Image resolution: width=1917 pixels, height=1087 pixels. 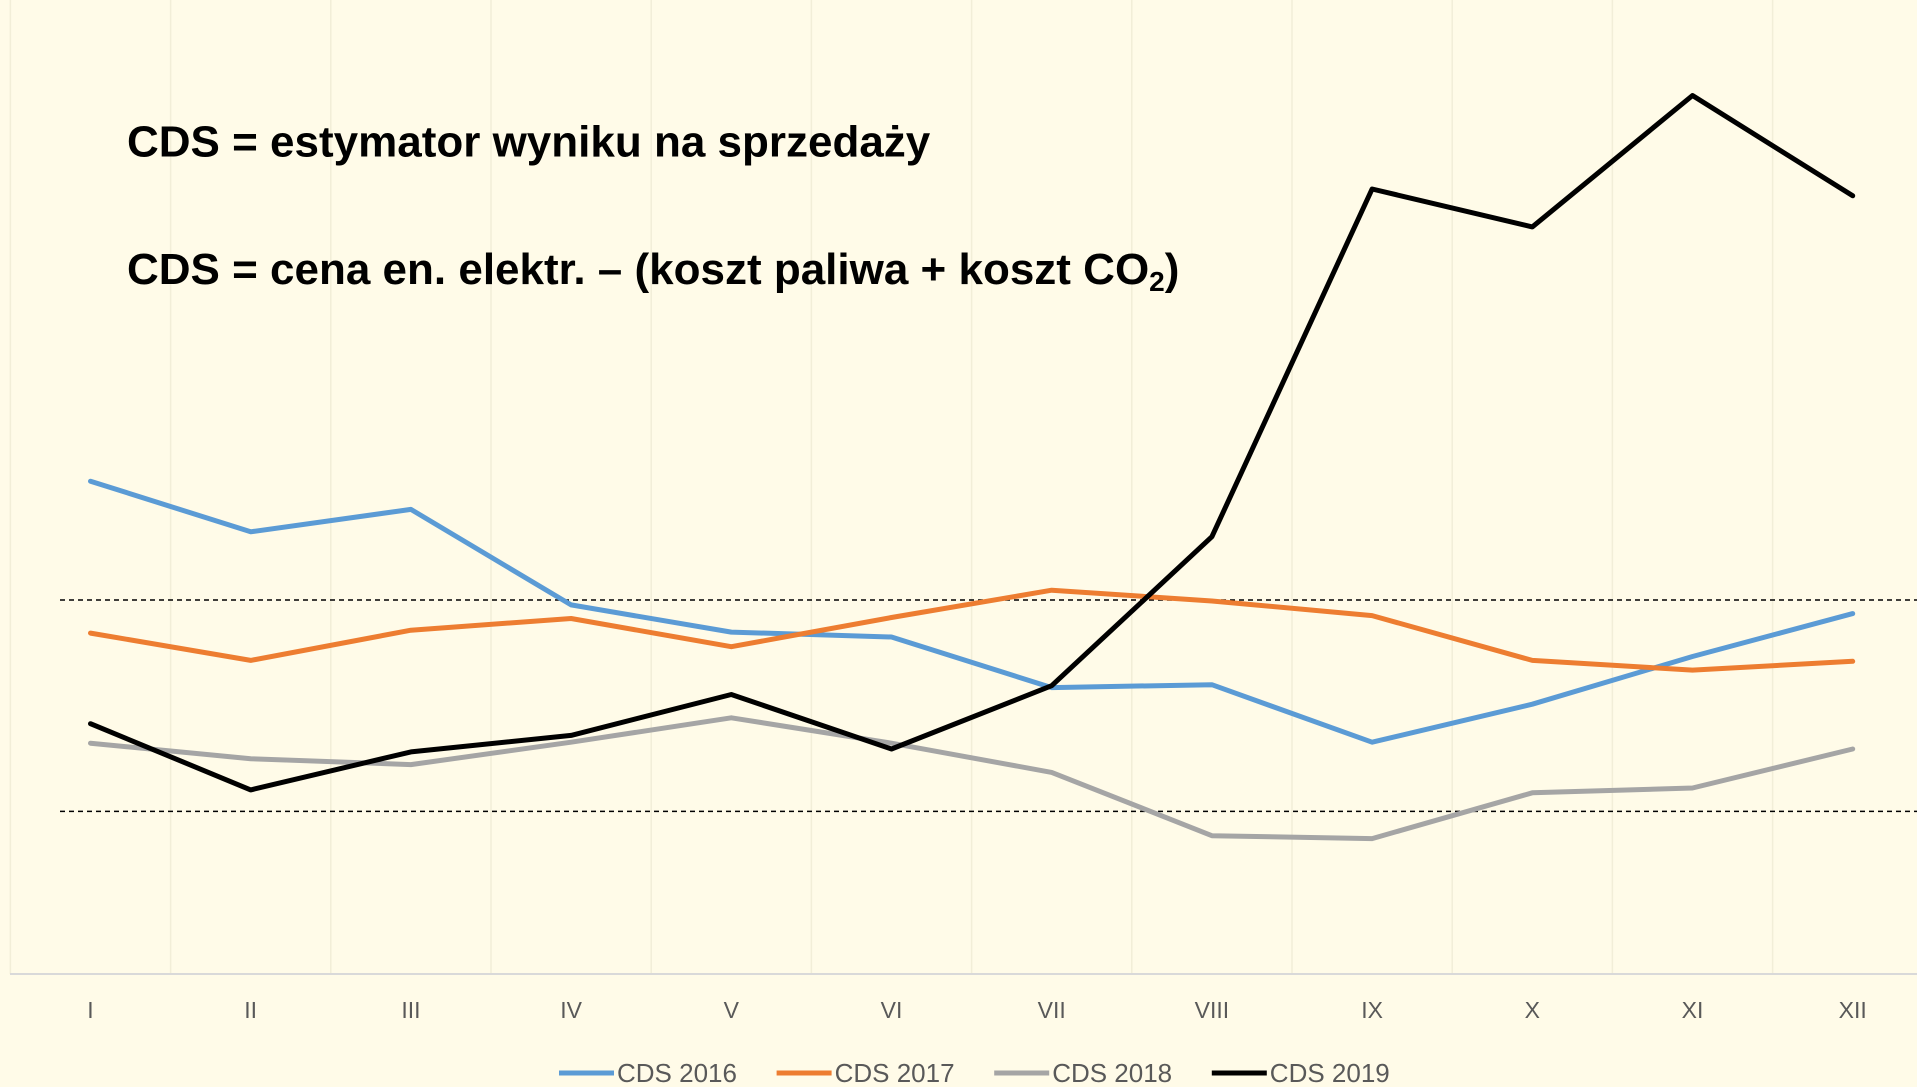 I want to click on legend-label: CDS 2019, so click(x=1330, y=1072).